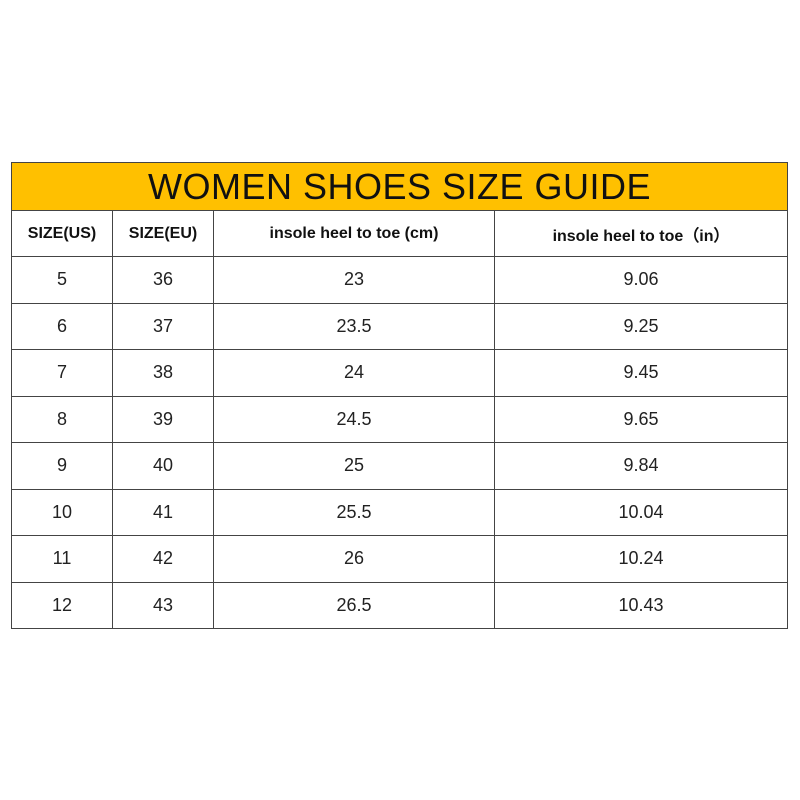 The image size is (800, 800). What do you see at coordinates (641, 373) in the screenshot?
I see `cell-length-in: 9.45` at bounding box center [641, 373].